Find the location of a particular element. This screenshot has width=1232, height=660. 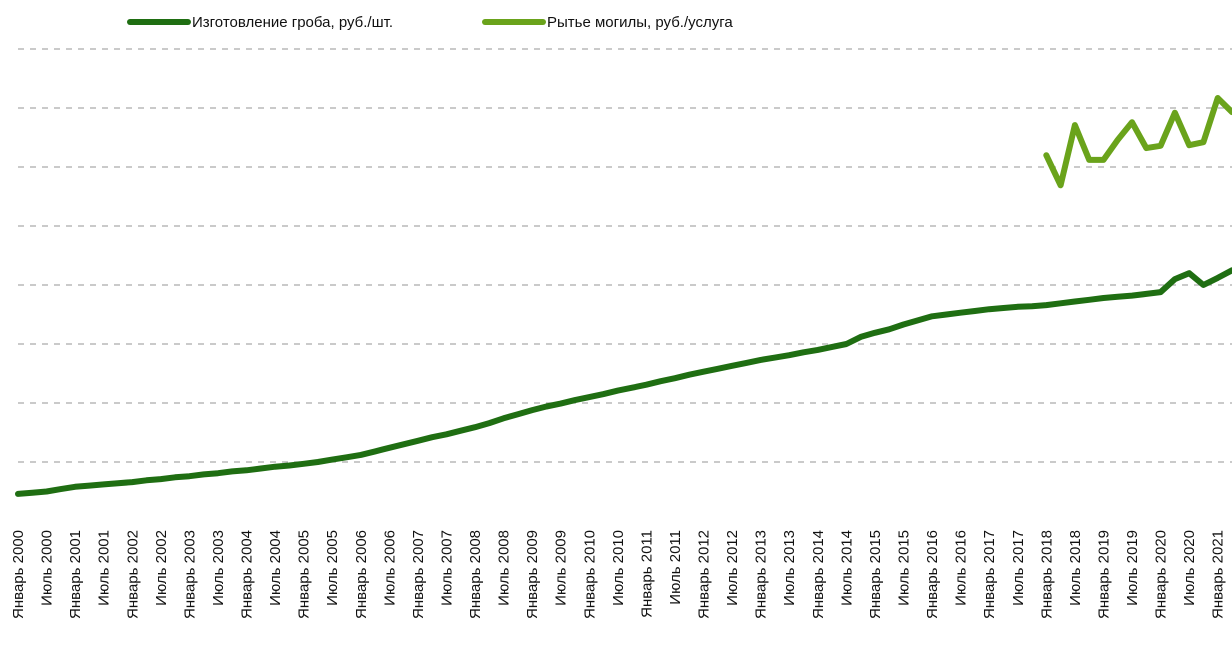

x-tick-label: Январь 2019 is located at coordinates (1103, 574).